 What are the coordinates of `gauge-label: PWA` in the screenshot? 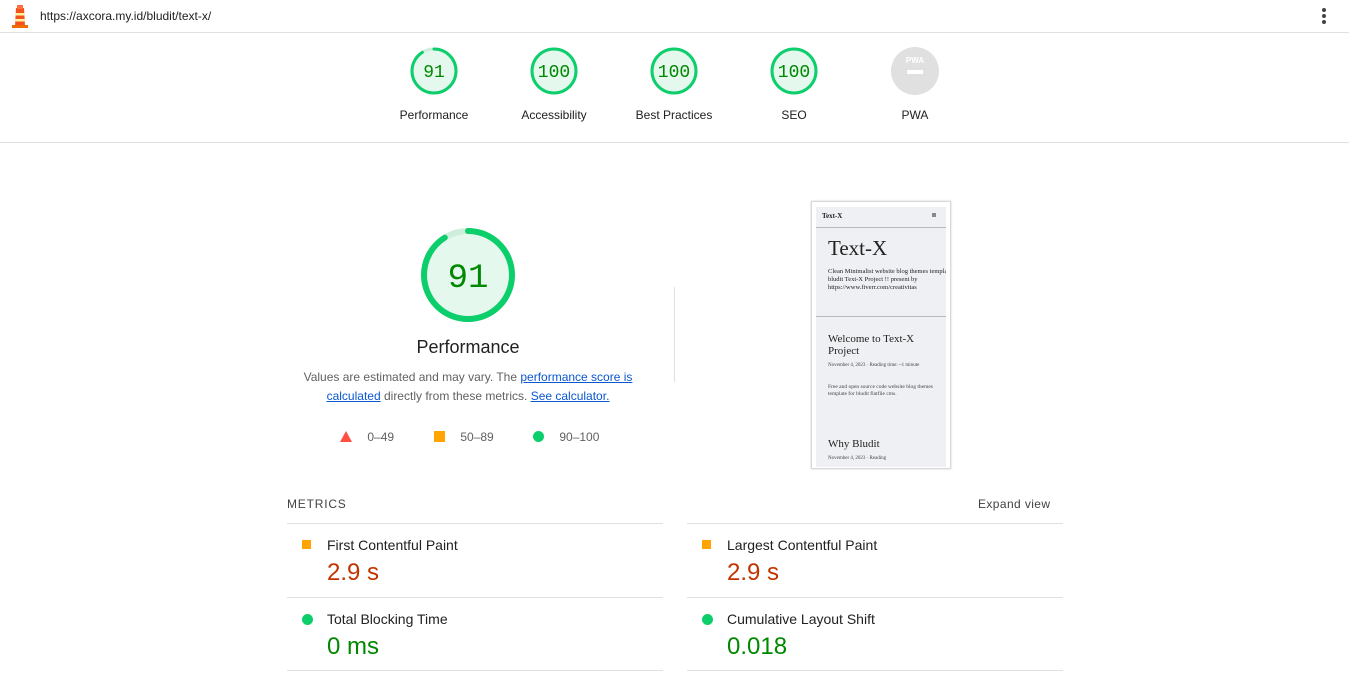 It's located at (915, 115).